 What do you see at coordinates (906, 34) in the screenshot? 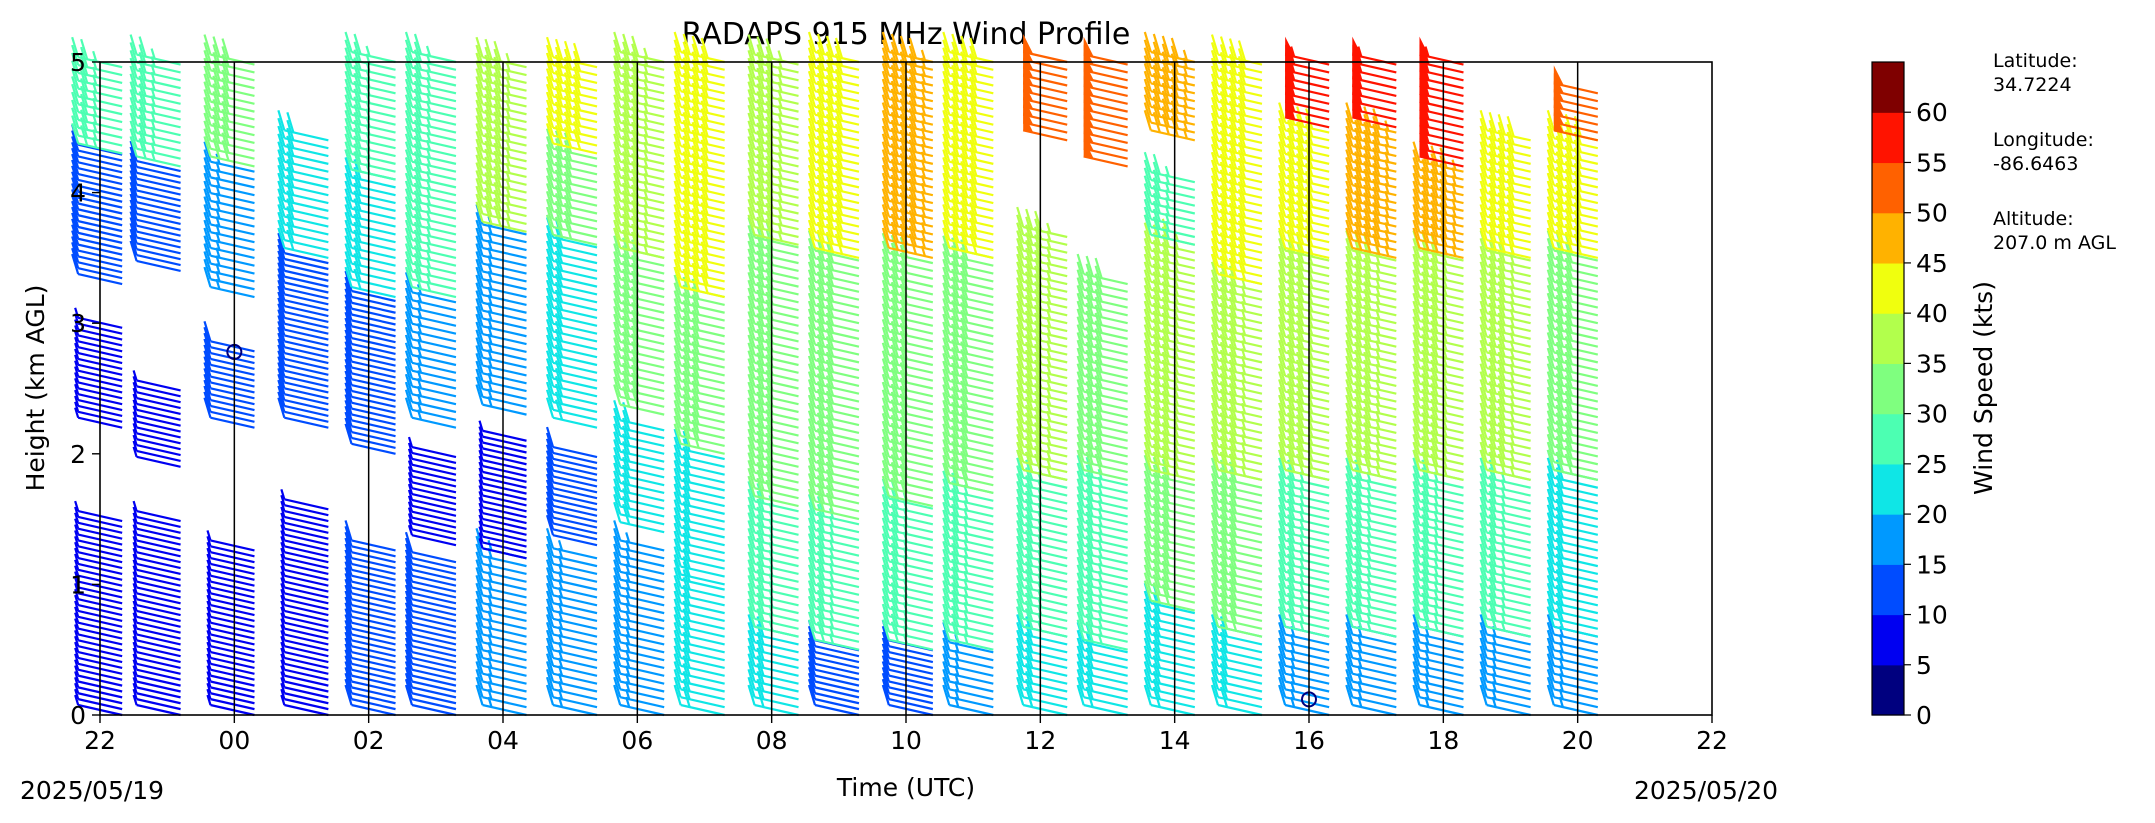
I see `chart-title: RADAPS 915 MHz Wind Profile` at bounding box center [906, 34].